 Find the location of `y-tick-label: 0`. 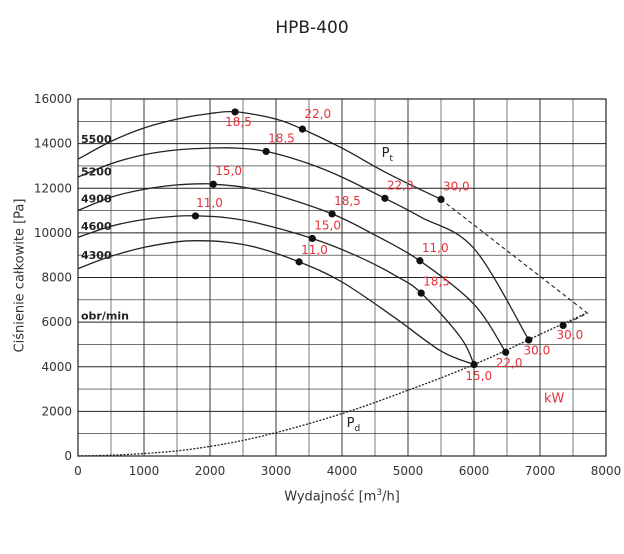

y-tick-label: 0 is located at coordinates (68, 456).